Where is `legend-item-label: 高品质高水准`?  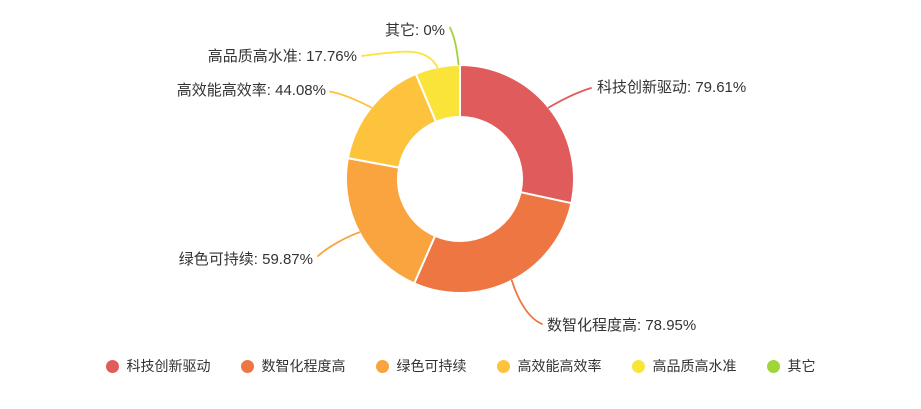
legend-item-label: 高品质高水准 is located at coordinates (694, 366).